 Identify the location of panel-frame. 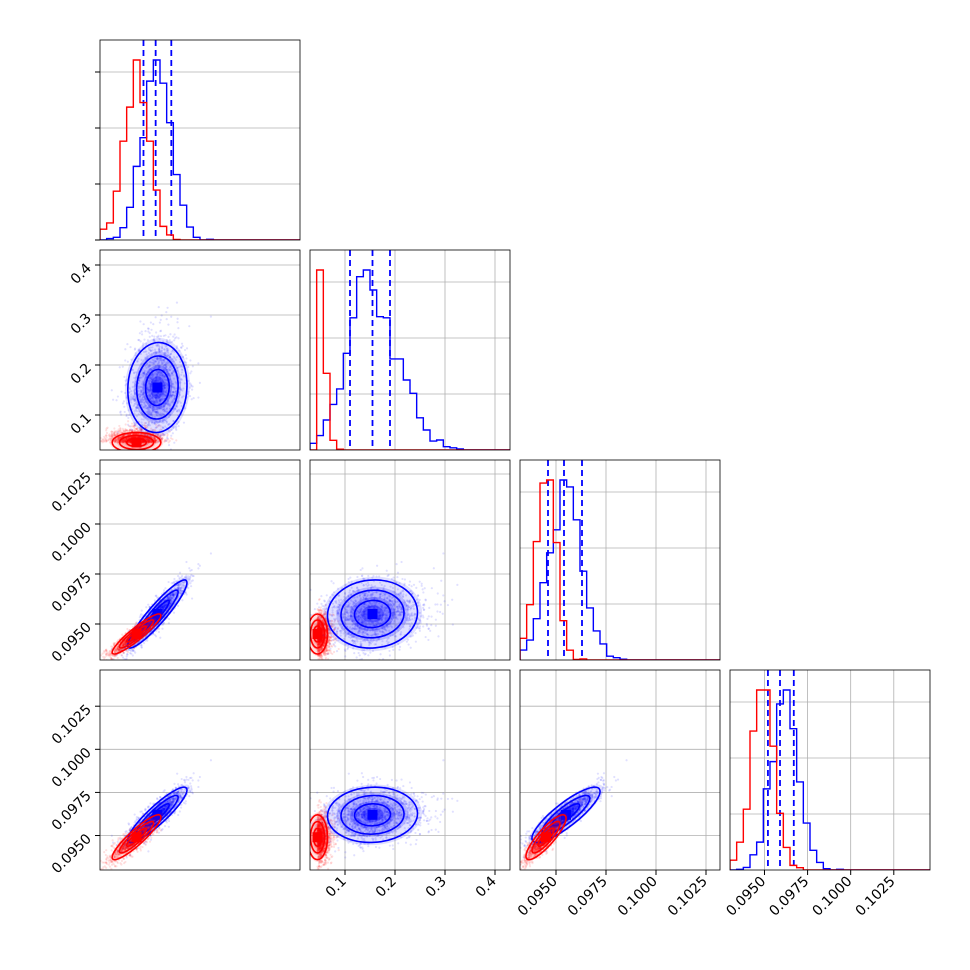
(200, 350).